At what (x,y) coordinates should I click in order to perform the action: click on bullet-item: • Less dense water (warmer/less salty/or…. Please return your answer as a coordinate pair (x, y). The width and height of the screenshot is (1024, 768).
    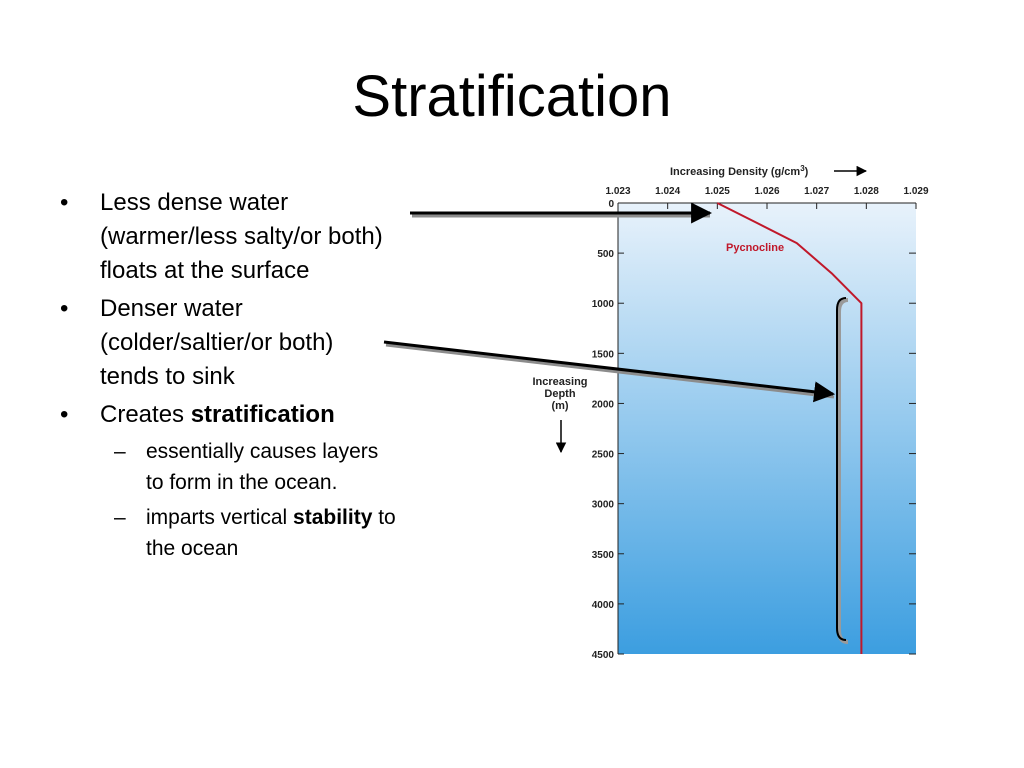
    Looking at the image, I should click on (258, 237).